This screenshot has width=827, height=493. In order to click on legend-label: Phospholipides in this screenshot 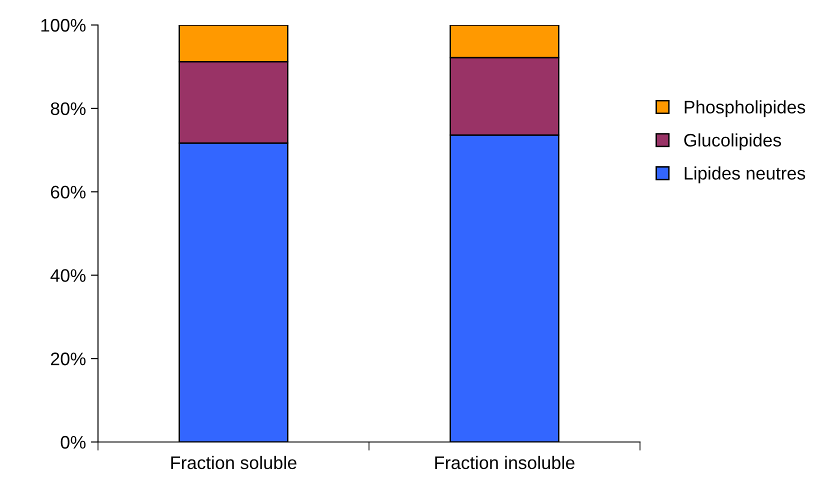, I will do `click(745, 109)`.